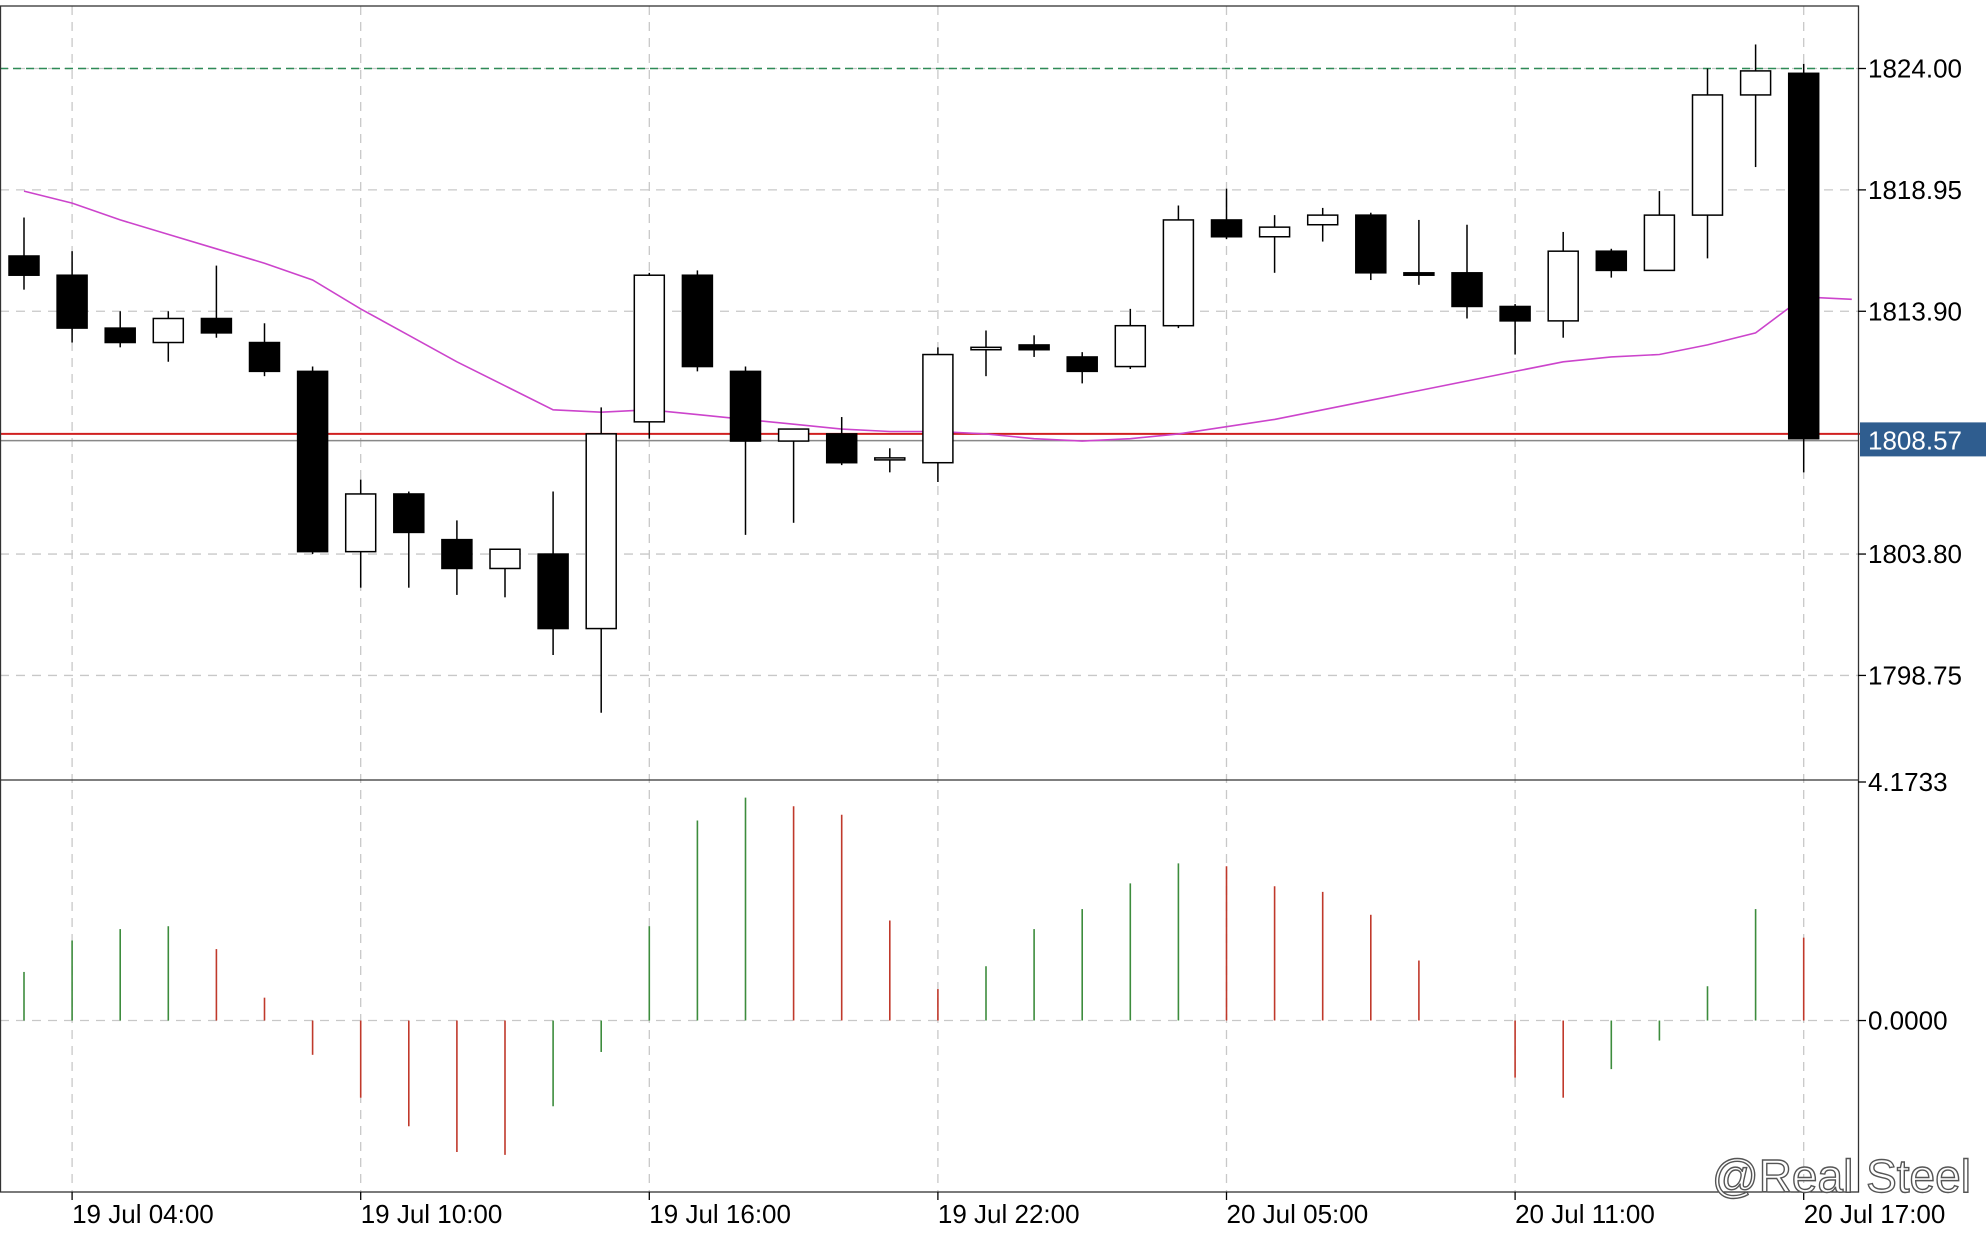 Image resolution: width=1986 pixels, height=1242 pixels. Describe the element at coordinates (1915, 68) in the screenshot. I see `price-tick-label: 1824.00` at that location.